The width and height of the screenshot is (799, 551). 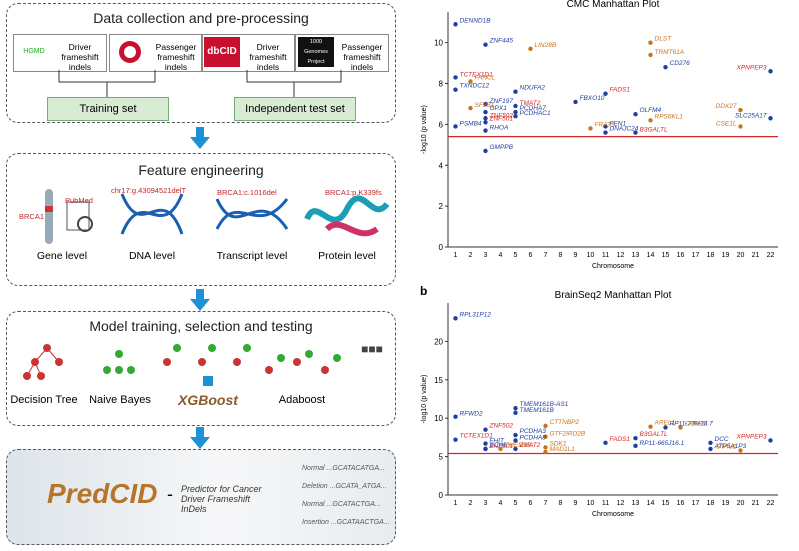 What do you see at coordinates (501, 503) in the screenshot?
I see `x-tick-label: 4` at bounding box center [501, 503].